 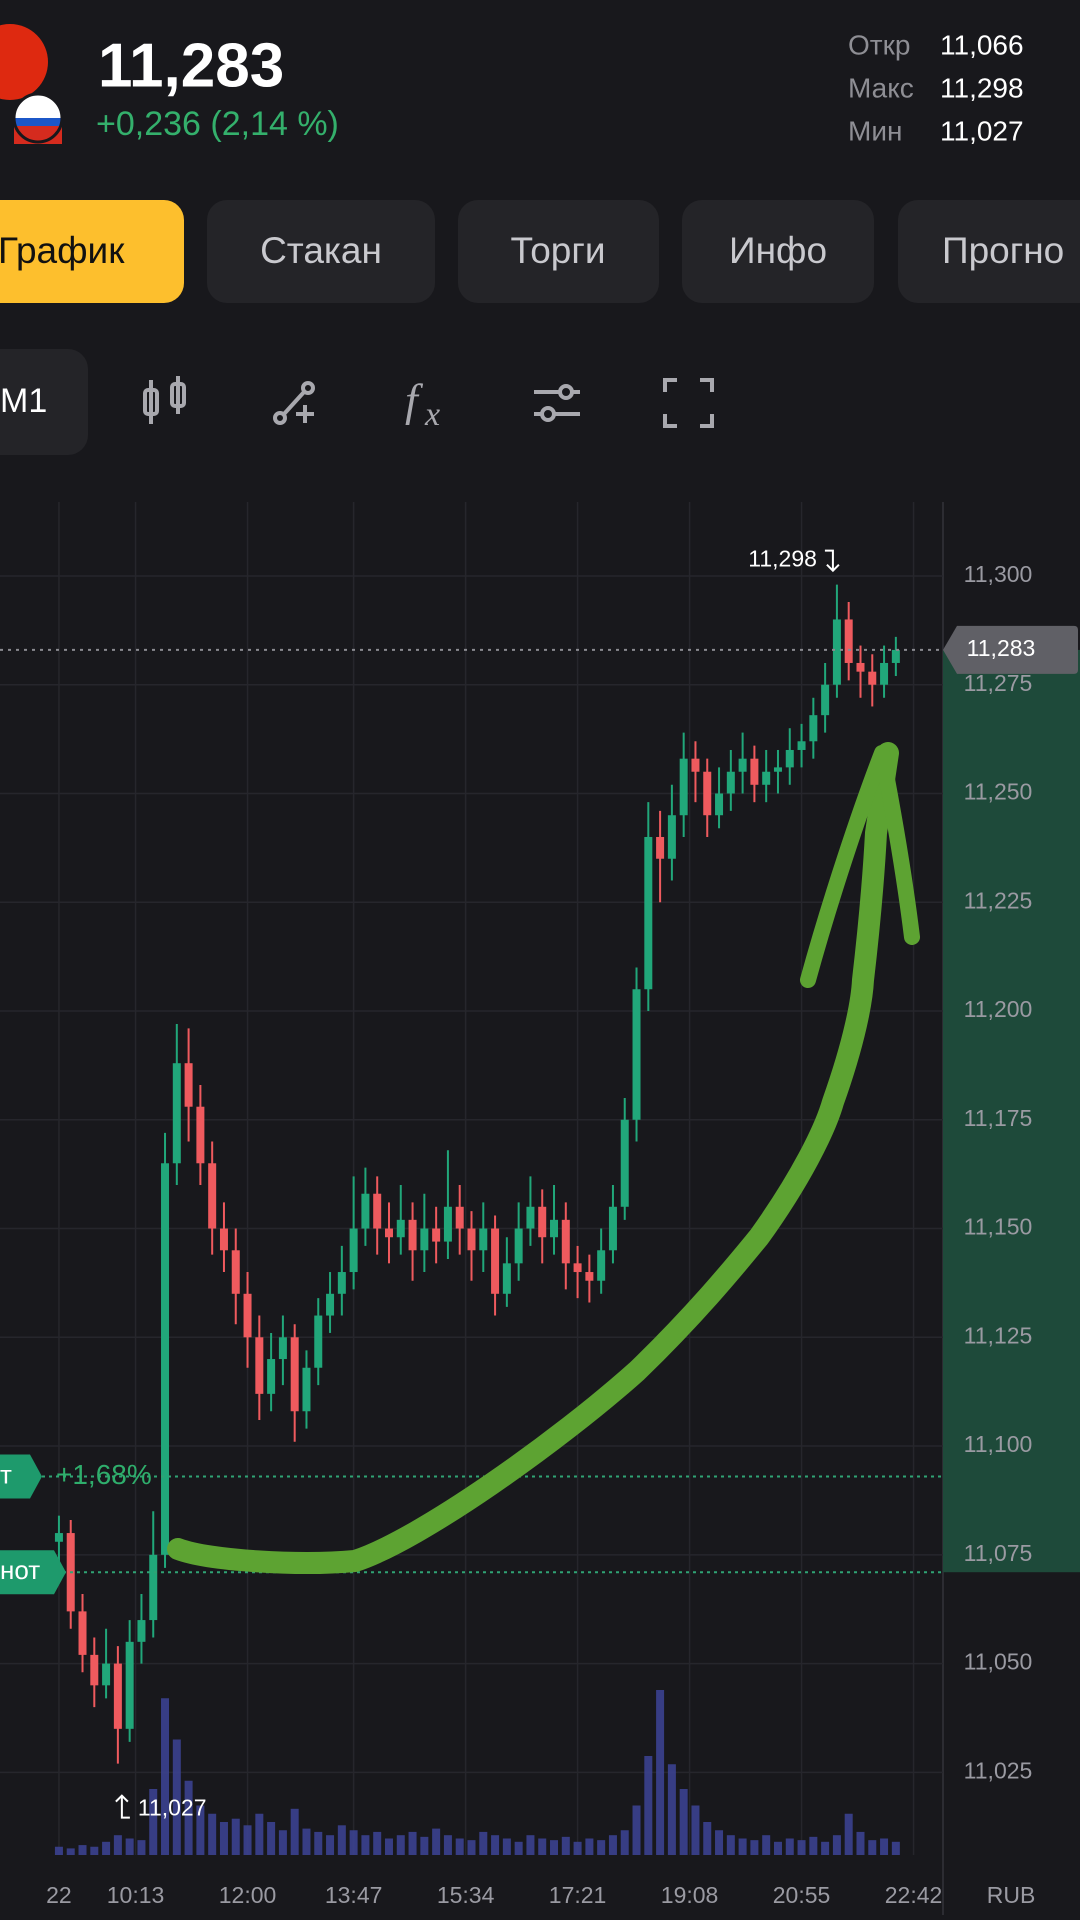 I want to click on fullscreen-icon, so click(x=688, y=403).